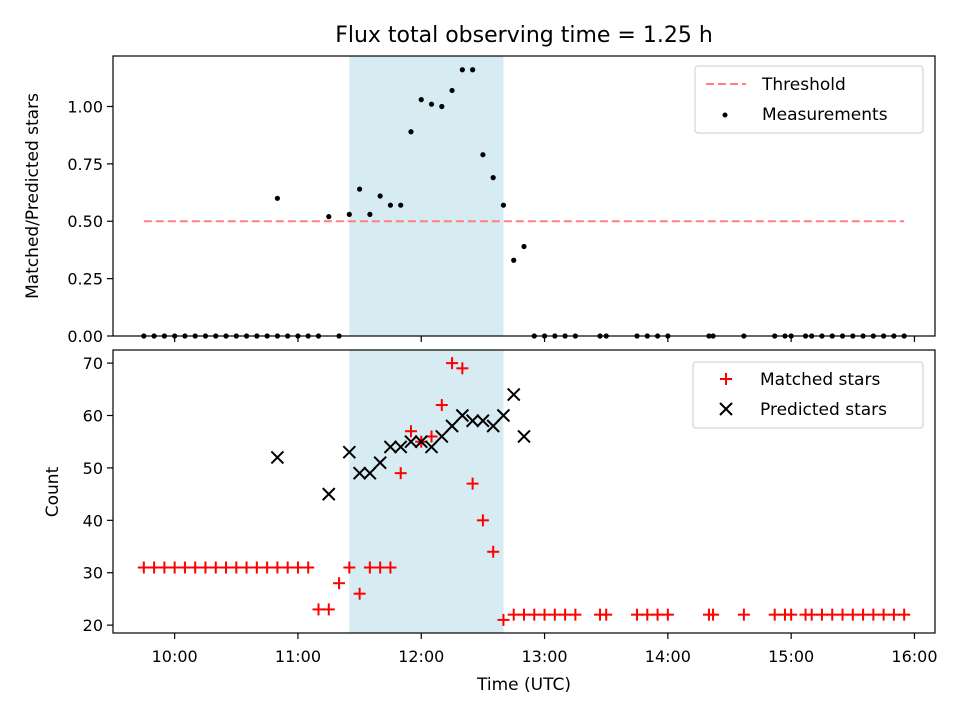 The height and width of the screenshot is (720, 960). What do you see at coordinates (809, 99) in the screenshot?
I see `ratio-legend: Threshold Measurements` at bounding box center [809, 99].